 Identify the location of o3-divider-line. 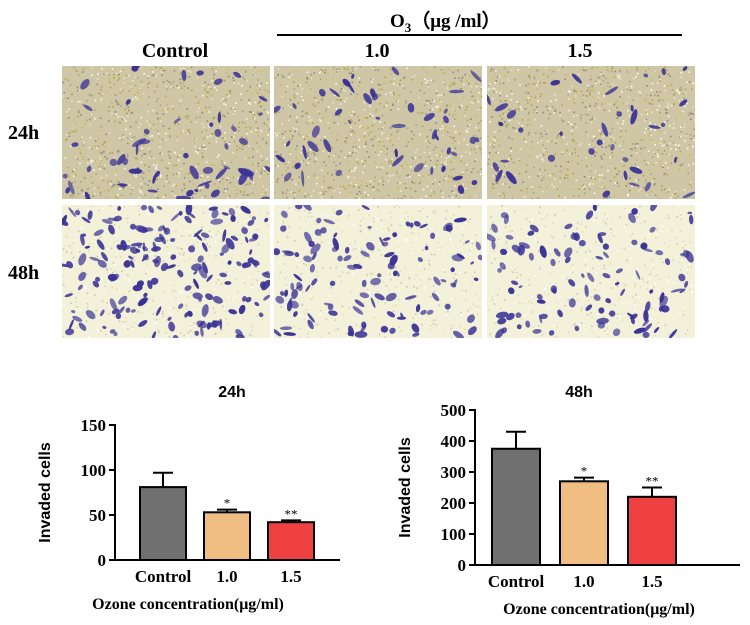
(479, 35).